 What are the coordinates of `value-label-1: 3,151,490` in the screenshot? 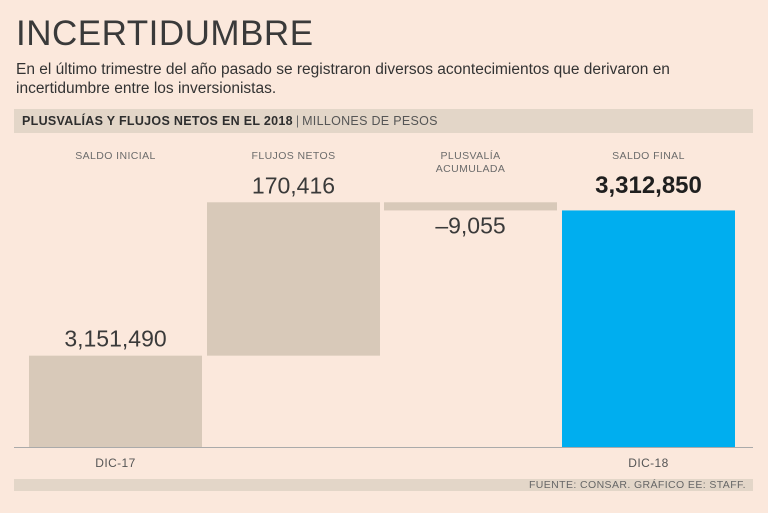 It's located at (115, 339).